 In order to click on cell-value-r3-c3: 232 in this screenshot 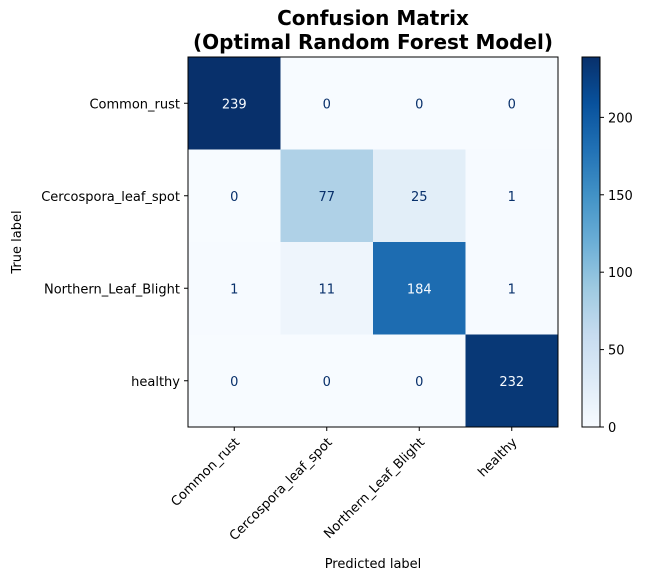, I will do `click(511, 382)`.